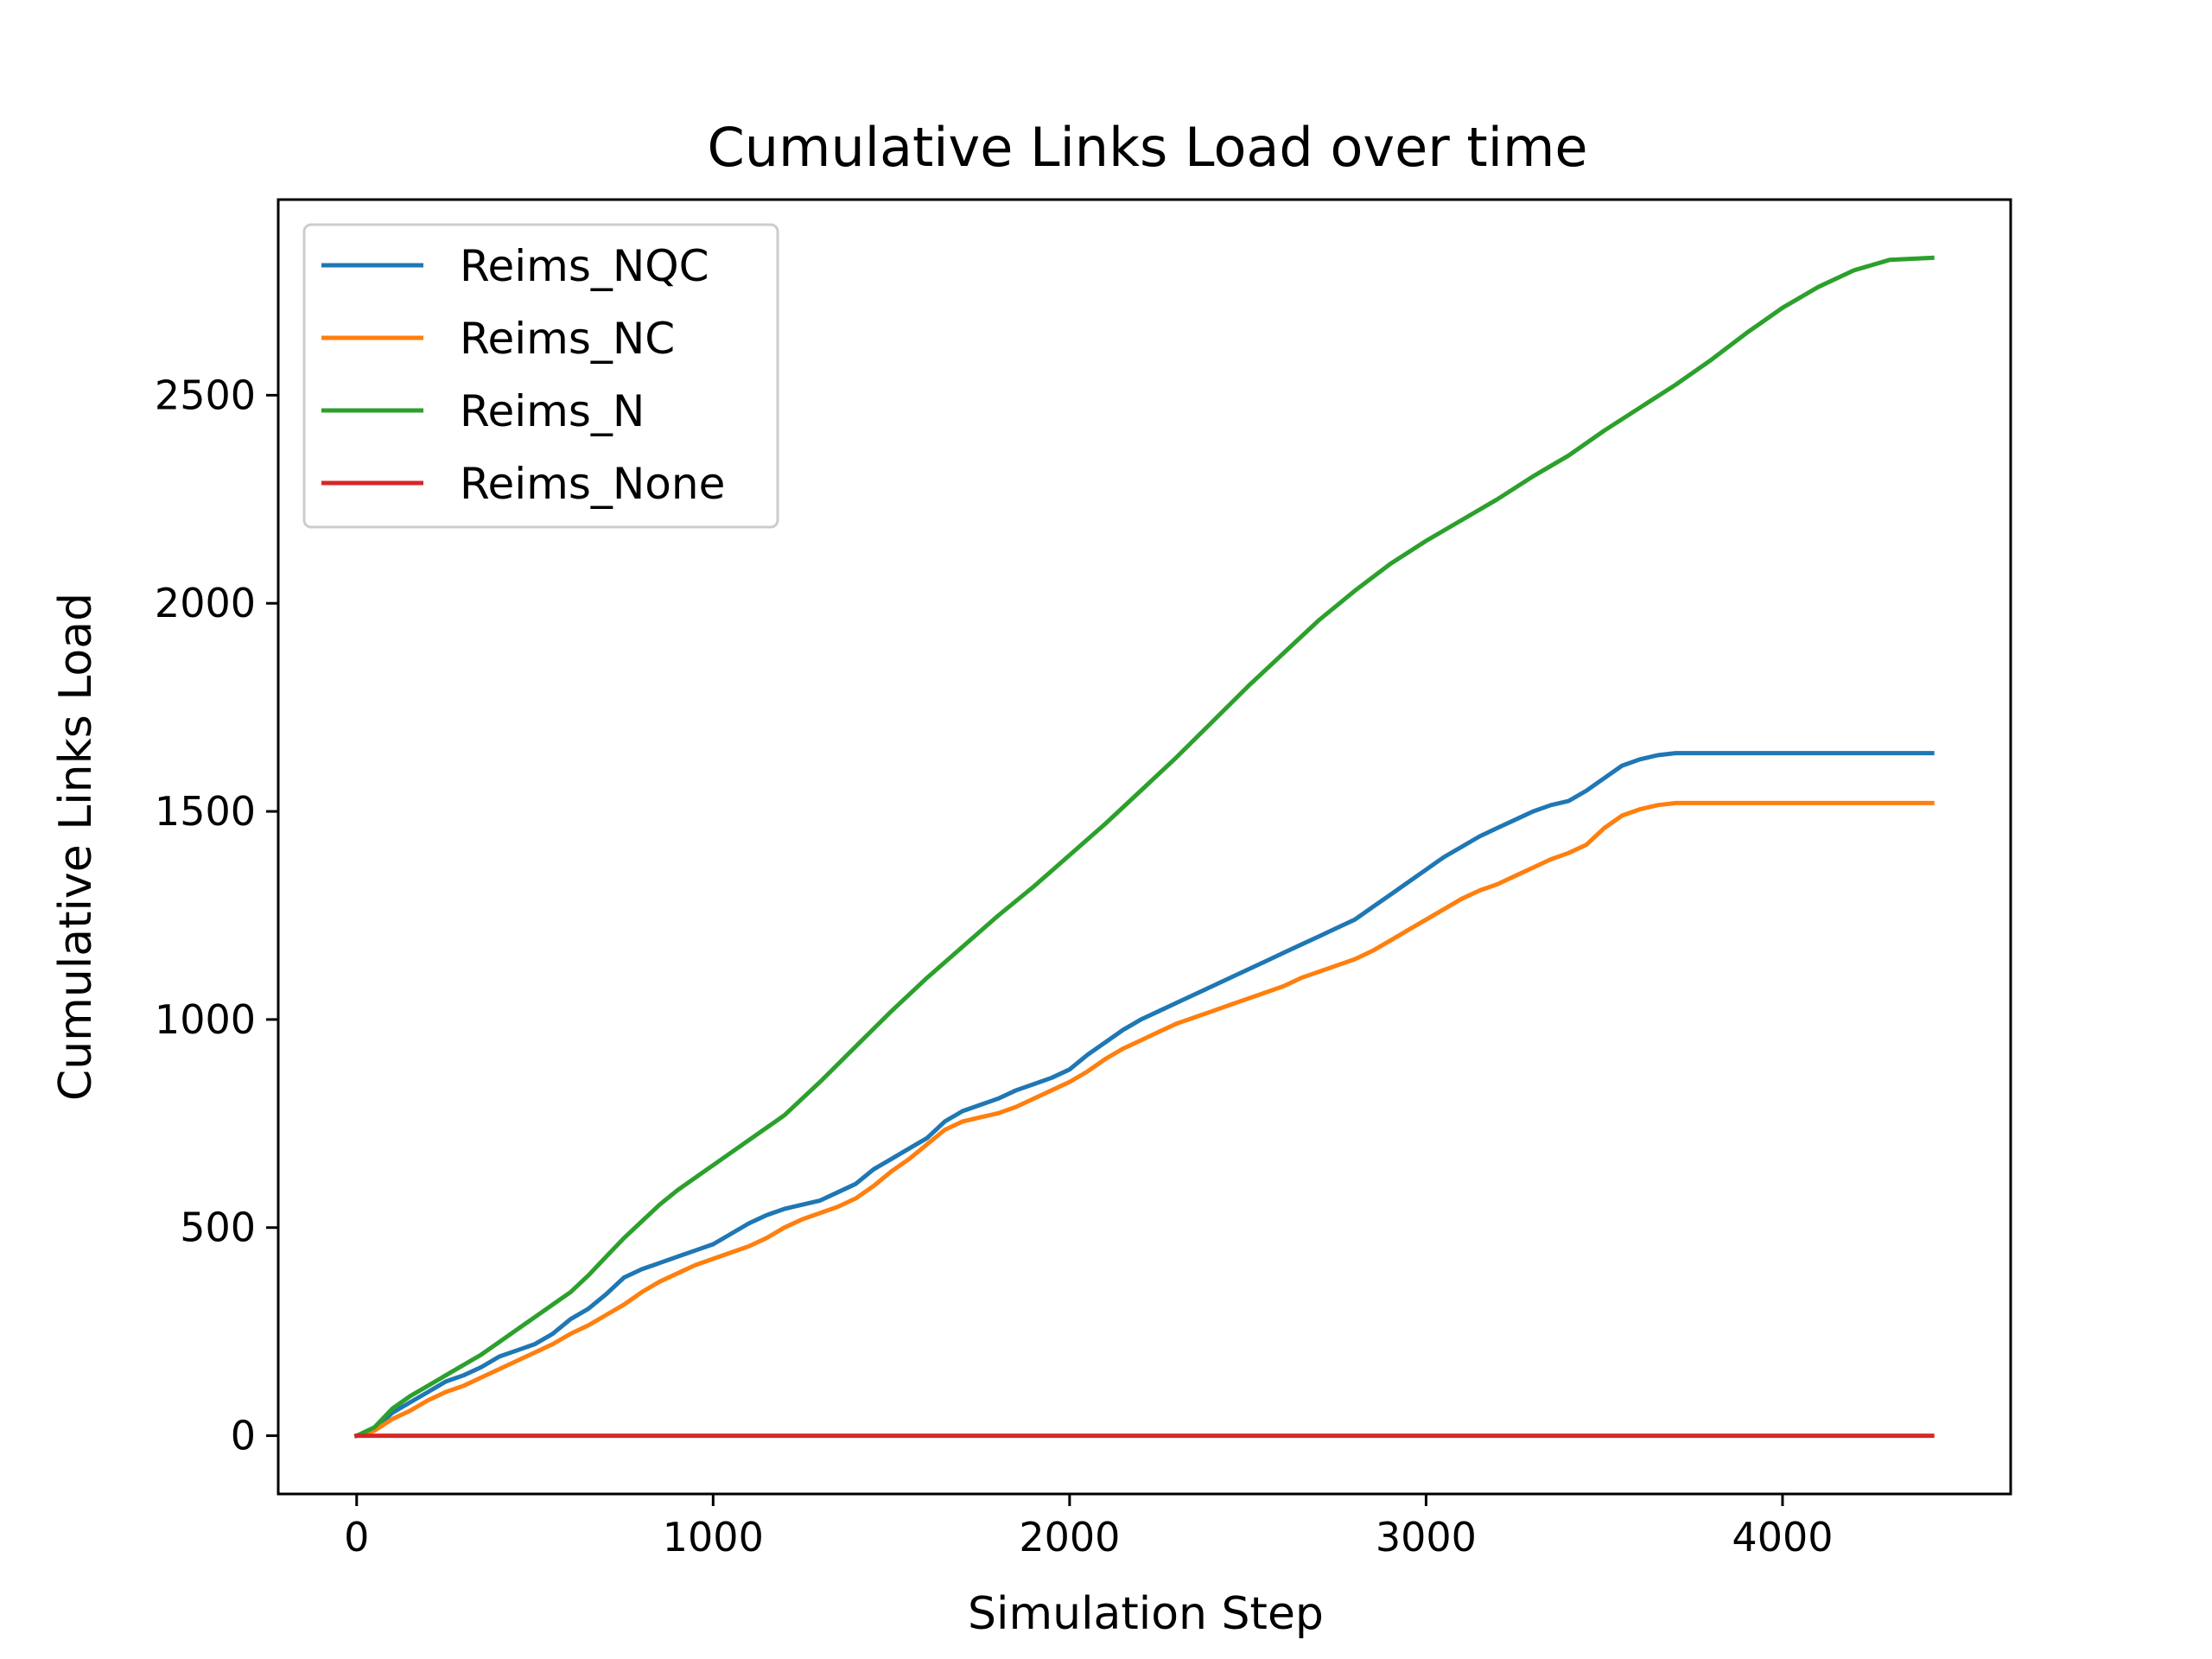 The image size is (2212, 1659). Describe the element at coordinates (567, 339) in the screenshot. I see `legend-label: Reims_NC` at that location.